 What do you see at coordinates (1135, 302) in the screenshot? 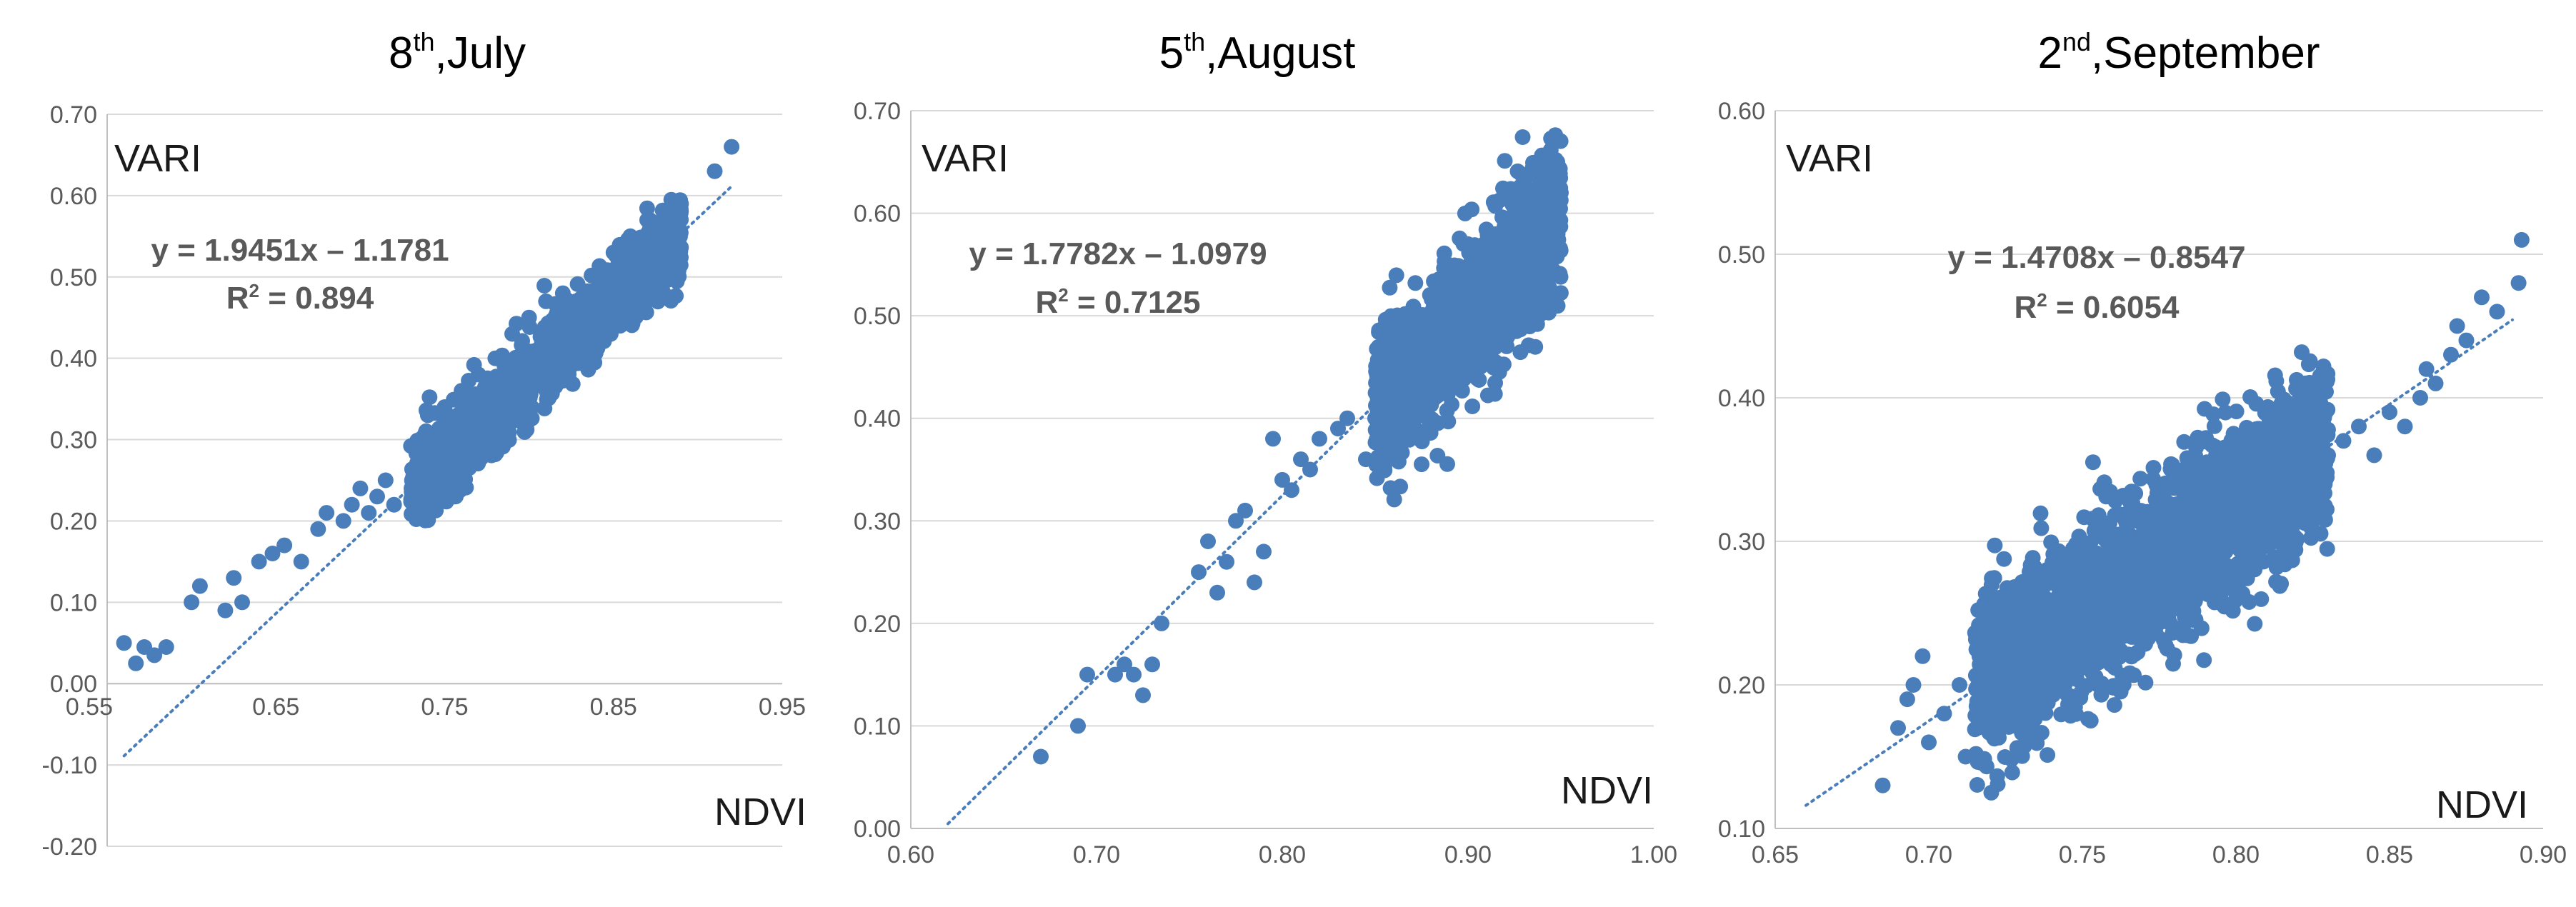
I see `r2-rest: = 0.7125` at bounding box center [1135, 302].